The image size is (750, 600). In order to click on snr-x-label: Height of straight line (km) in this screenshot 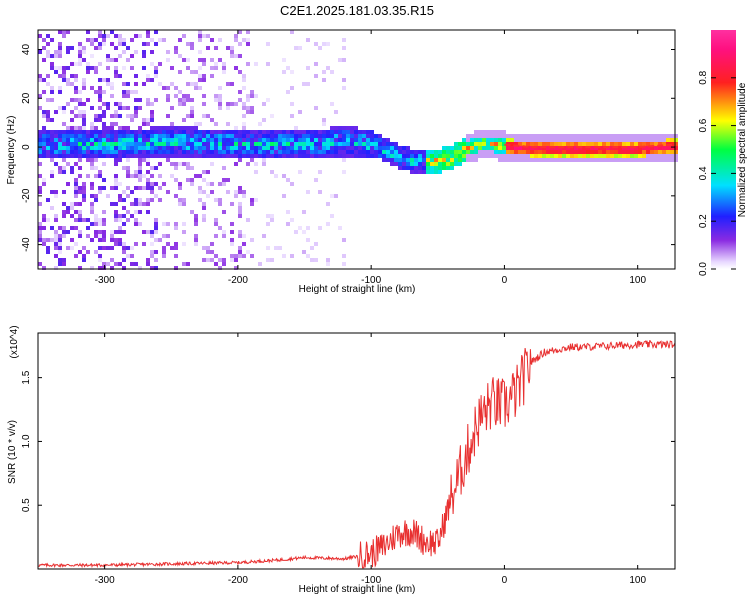, I will do `click(357, 589)`.